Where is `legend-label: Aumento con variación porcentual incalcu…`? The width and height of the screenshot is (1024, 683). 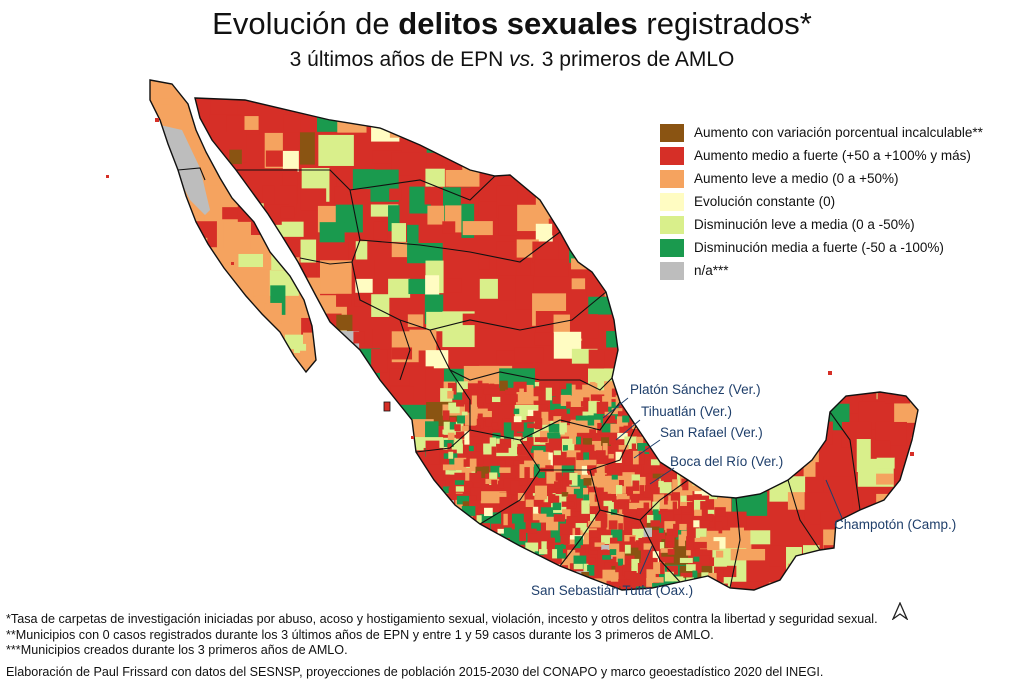 legend-label: Aumento con variación porcentual incalcu… is located at coordinates (838, 132).